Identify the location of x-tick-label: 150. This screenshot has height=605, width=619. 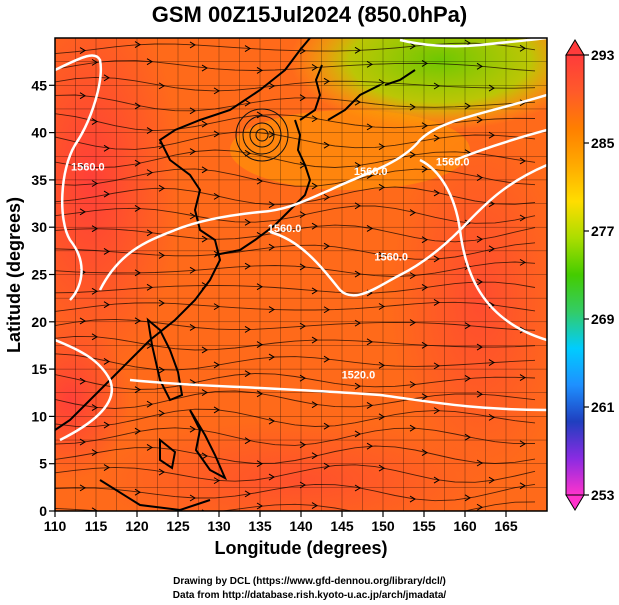
(383, 526).